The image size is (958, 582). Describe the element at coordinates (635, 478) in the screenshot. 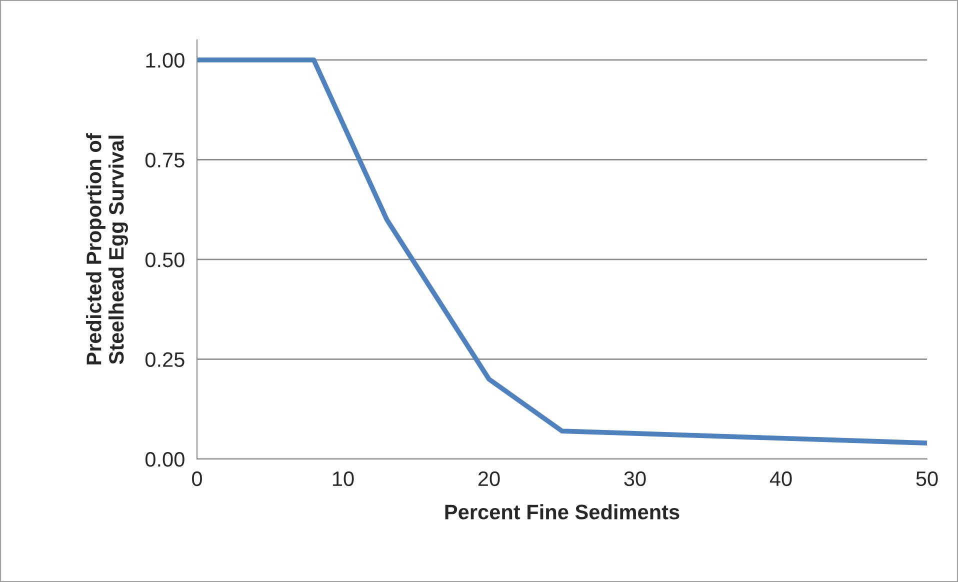

I see `x-tick-label: 30` at that location.